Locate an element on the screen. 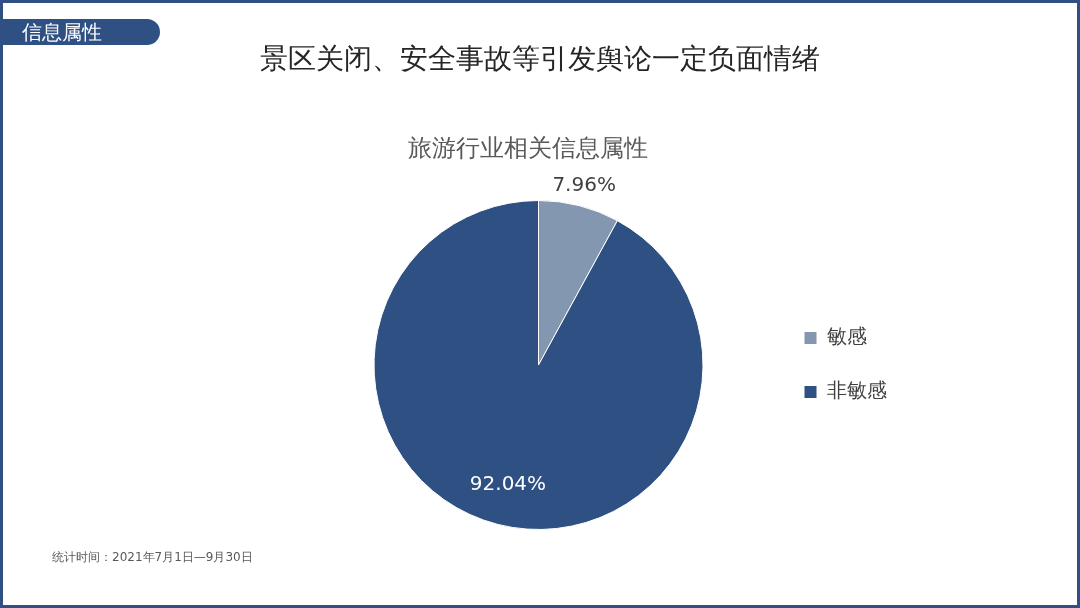  data-label: 92.04% is located at coordinates (508, 482).